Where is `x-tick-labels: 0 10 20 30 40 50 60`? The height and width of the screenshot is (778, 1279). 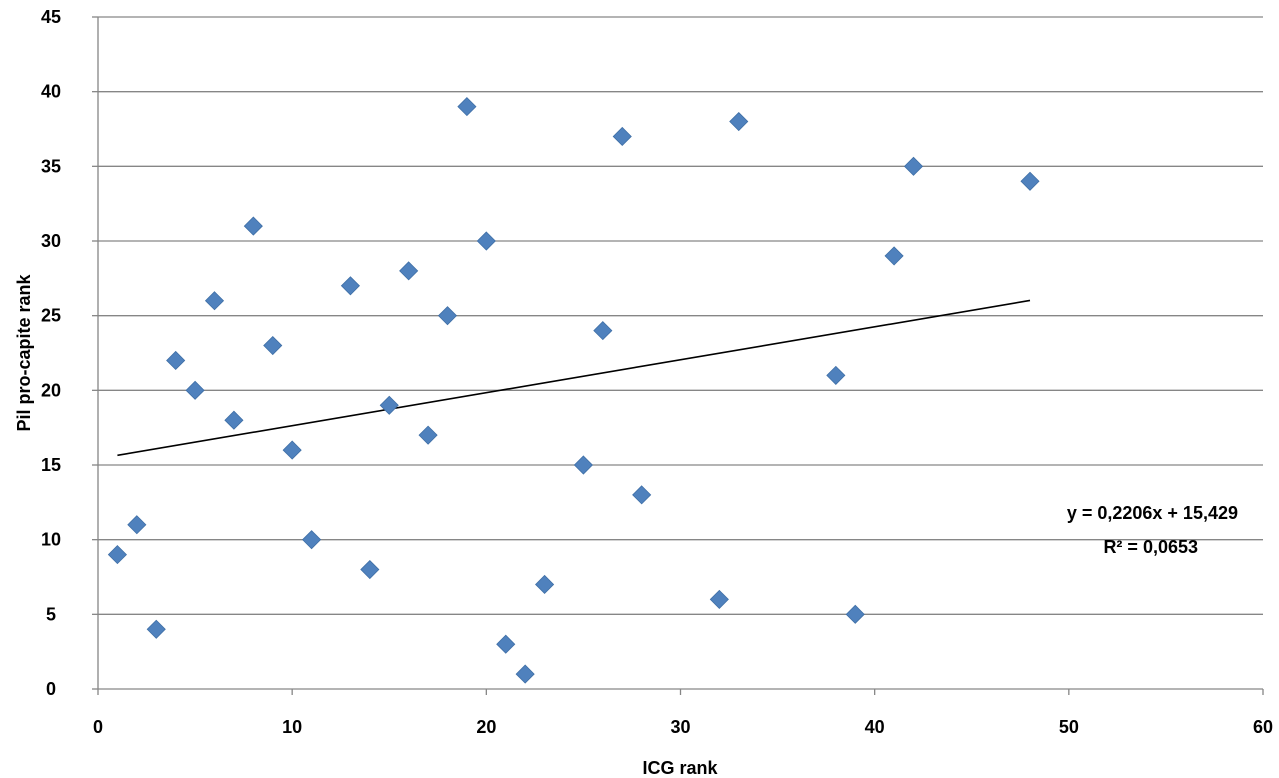
x-tick-labels: 0 10 20 30 40 50 60 is located at coordinates (683, 727).